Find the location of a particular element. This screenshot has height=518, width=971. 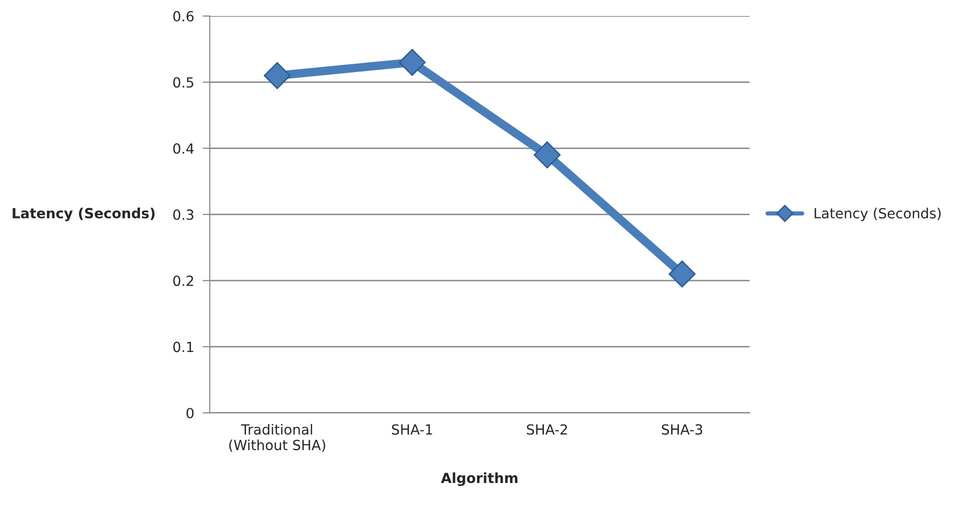

y-tick-label: 0.2 is located at coordinates (183, 281).